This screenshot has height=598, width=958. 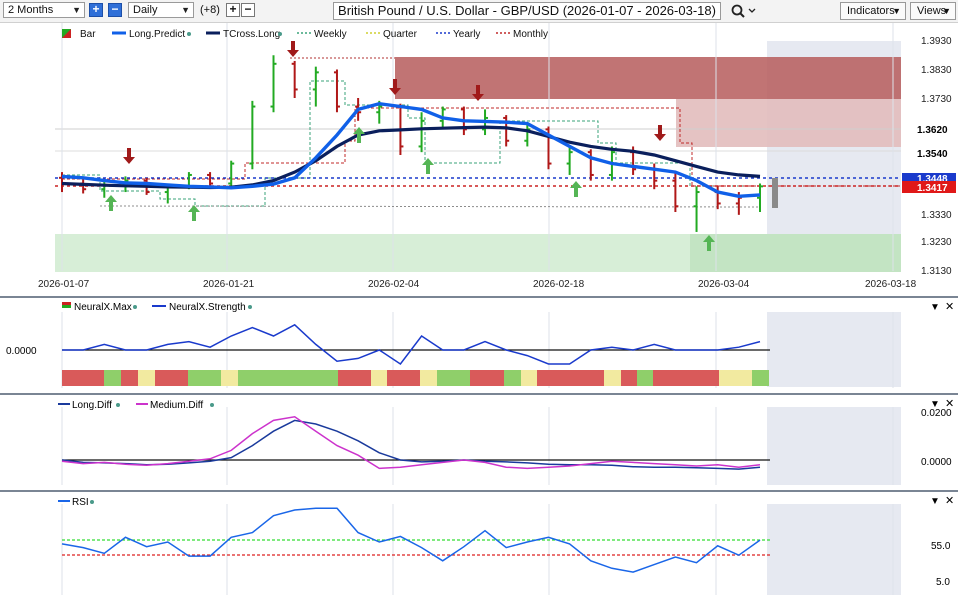 I want to click on yearly-tag, so click(x=929, y=178).